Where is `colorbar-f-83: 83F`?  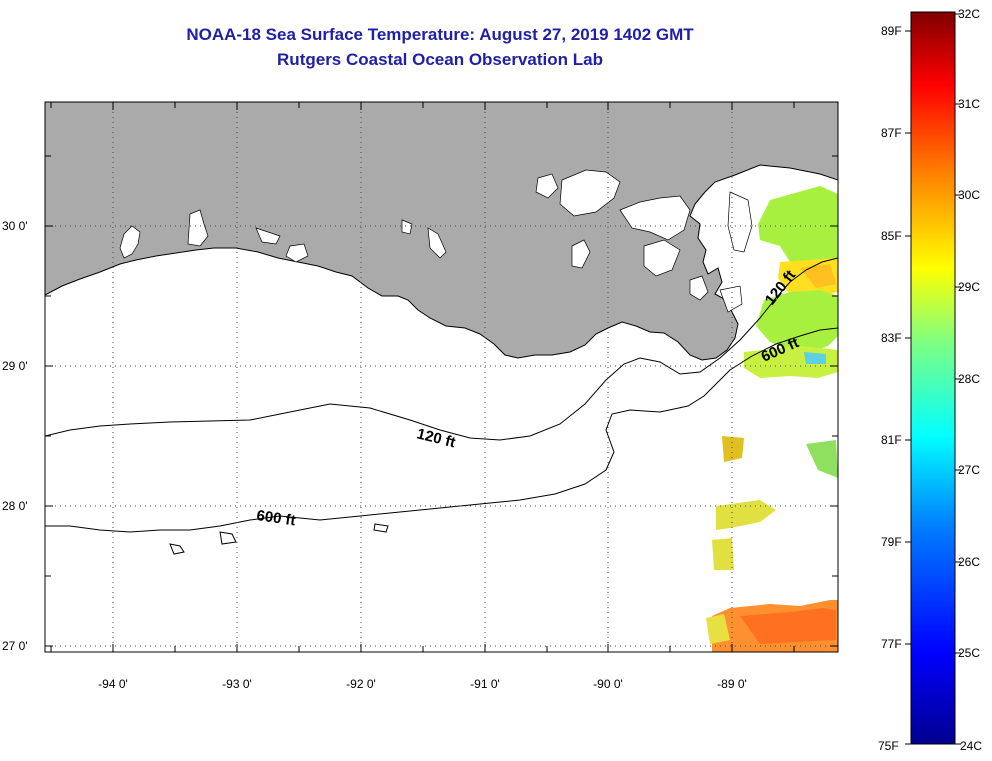 colorbar-f-83: 83F is located at coordinates (891, 338).